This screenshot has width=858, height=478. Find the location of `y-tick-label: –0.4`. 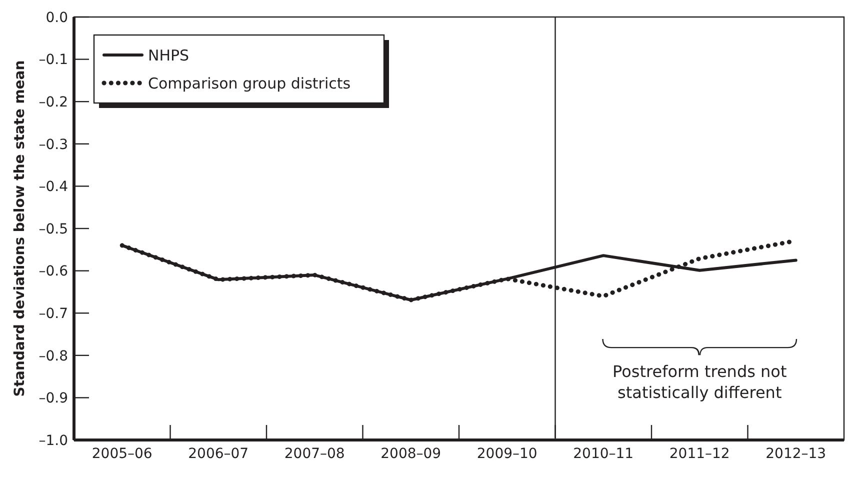

y-tick-label: –0.4 is located at coordinates (53, 187).